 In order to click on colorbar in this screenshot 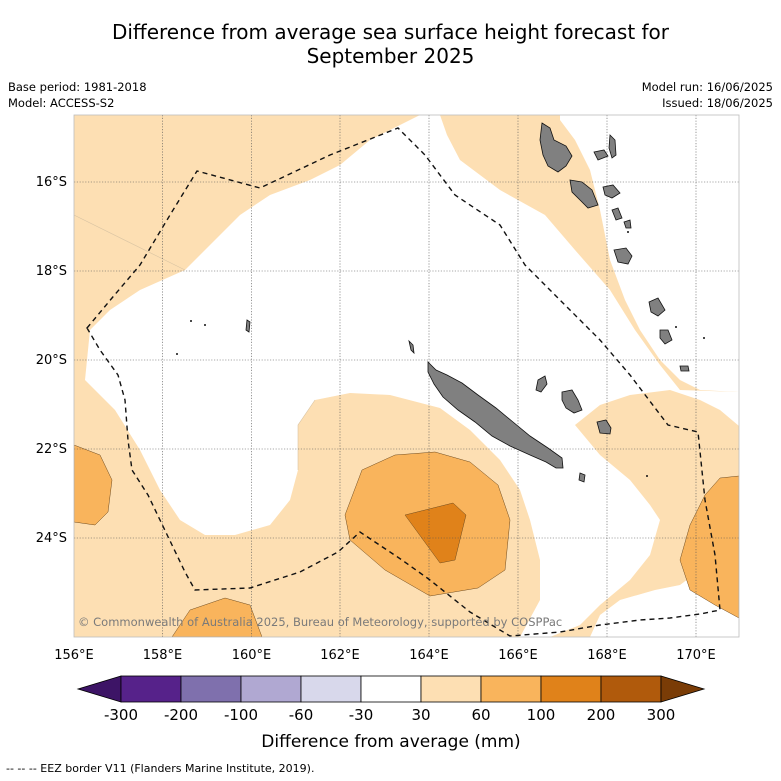, I will do `click(391, 689)`.